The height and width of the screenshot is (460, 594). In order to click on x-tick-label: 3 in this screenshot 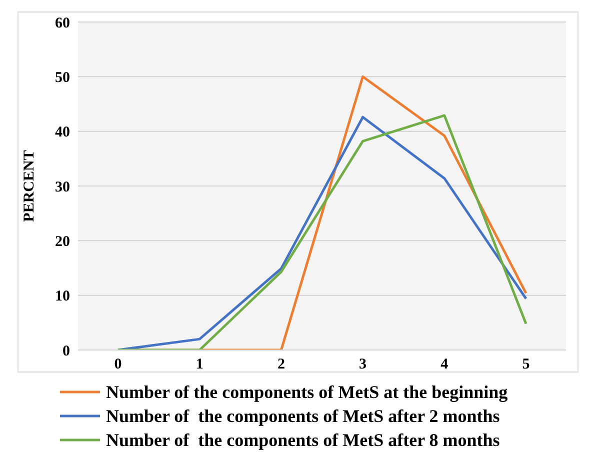, I will do `click(363, 364)`.